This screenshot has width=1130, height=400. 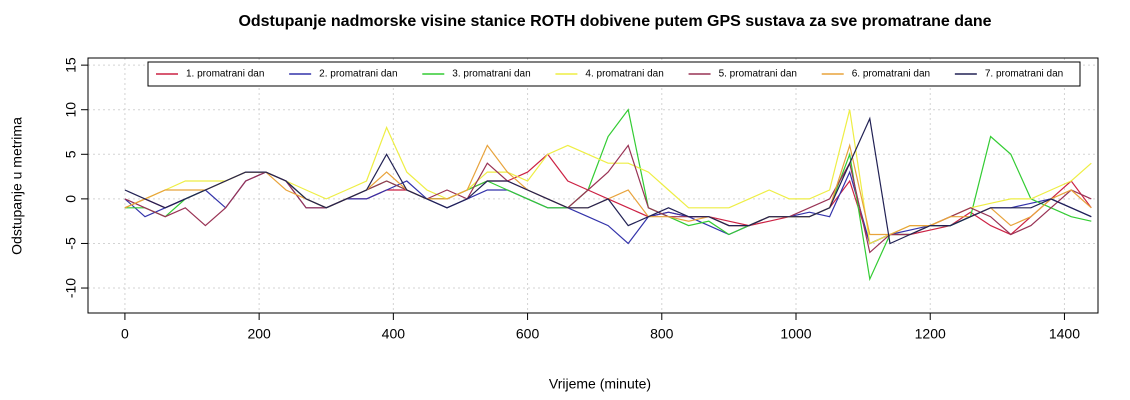 What do you see at coordinates (528, 334) in the screenshot?
I see `x-tick-label: 600` at bounding box center [528, 334].